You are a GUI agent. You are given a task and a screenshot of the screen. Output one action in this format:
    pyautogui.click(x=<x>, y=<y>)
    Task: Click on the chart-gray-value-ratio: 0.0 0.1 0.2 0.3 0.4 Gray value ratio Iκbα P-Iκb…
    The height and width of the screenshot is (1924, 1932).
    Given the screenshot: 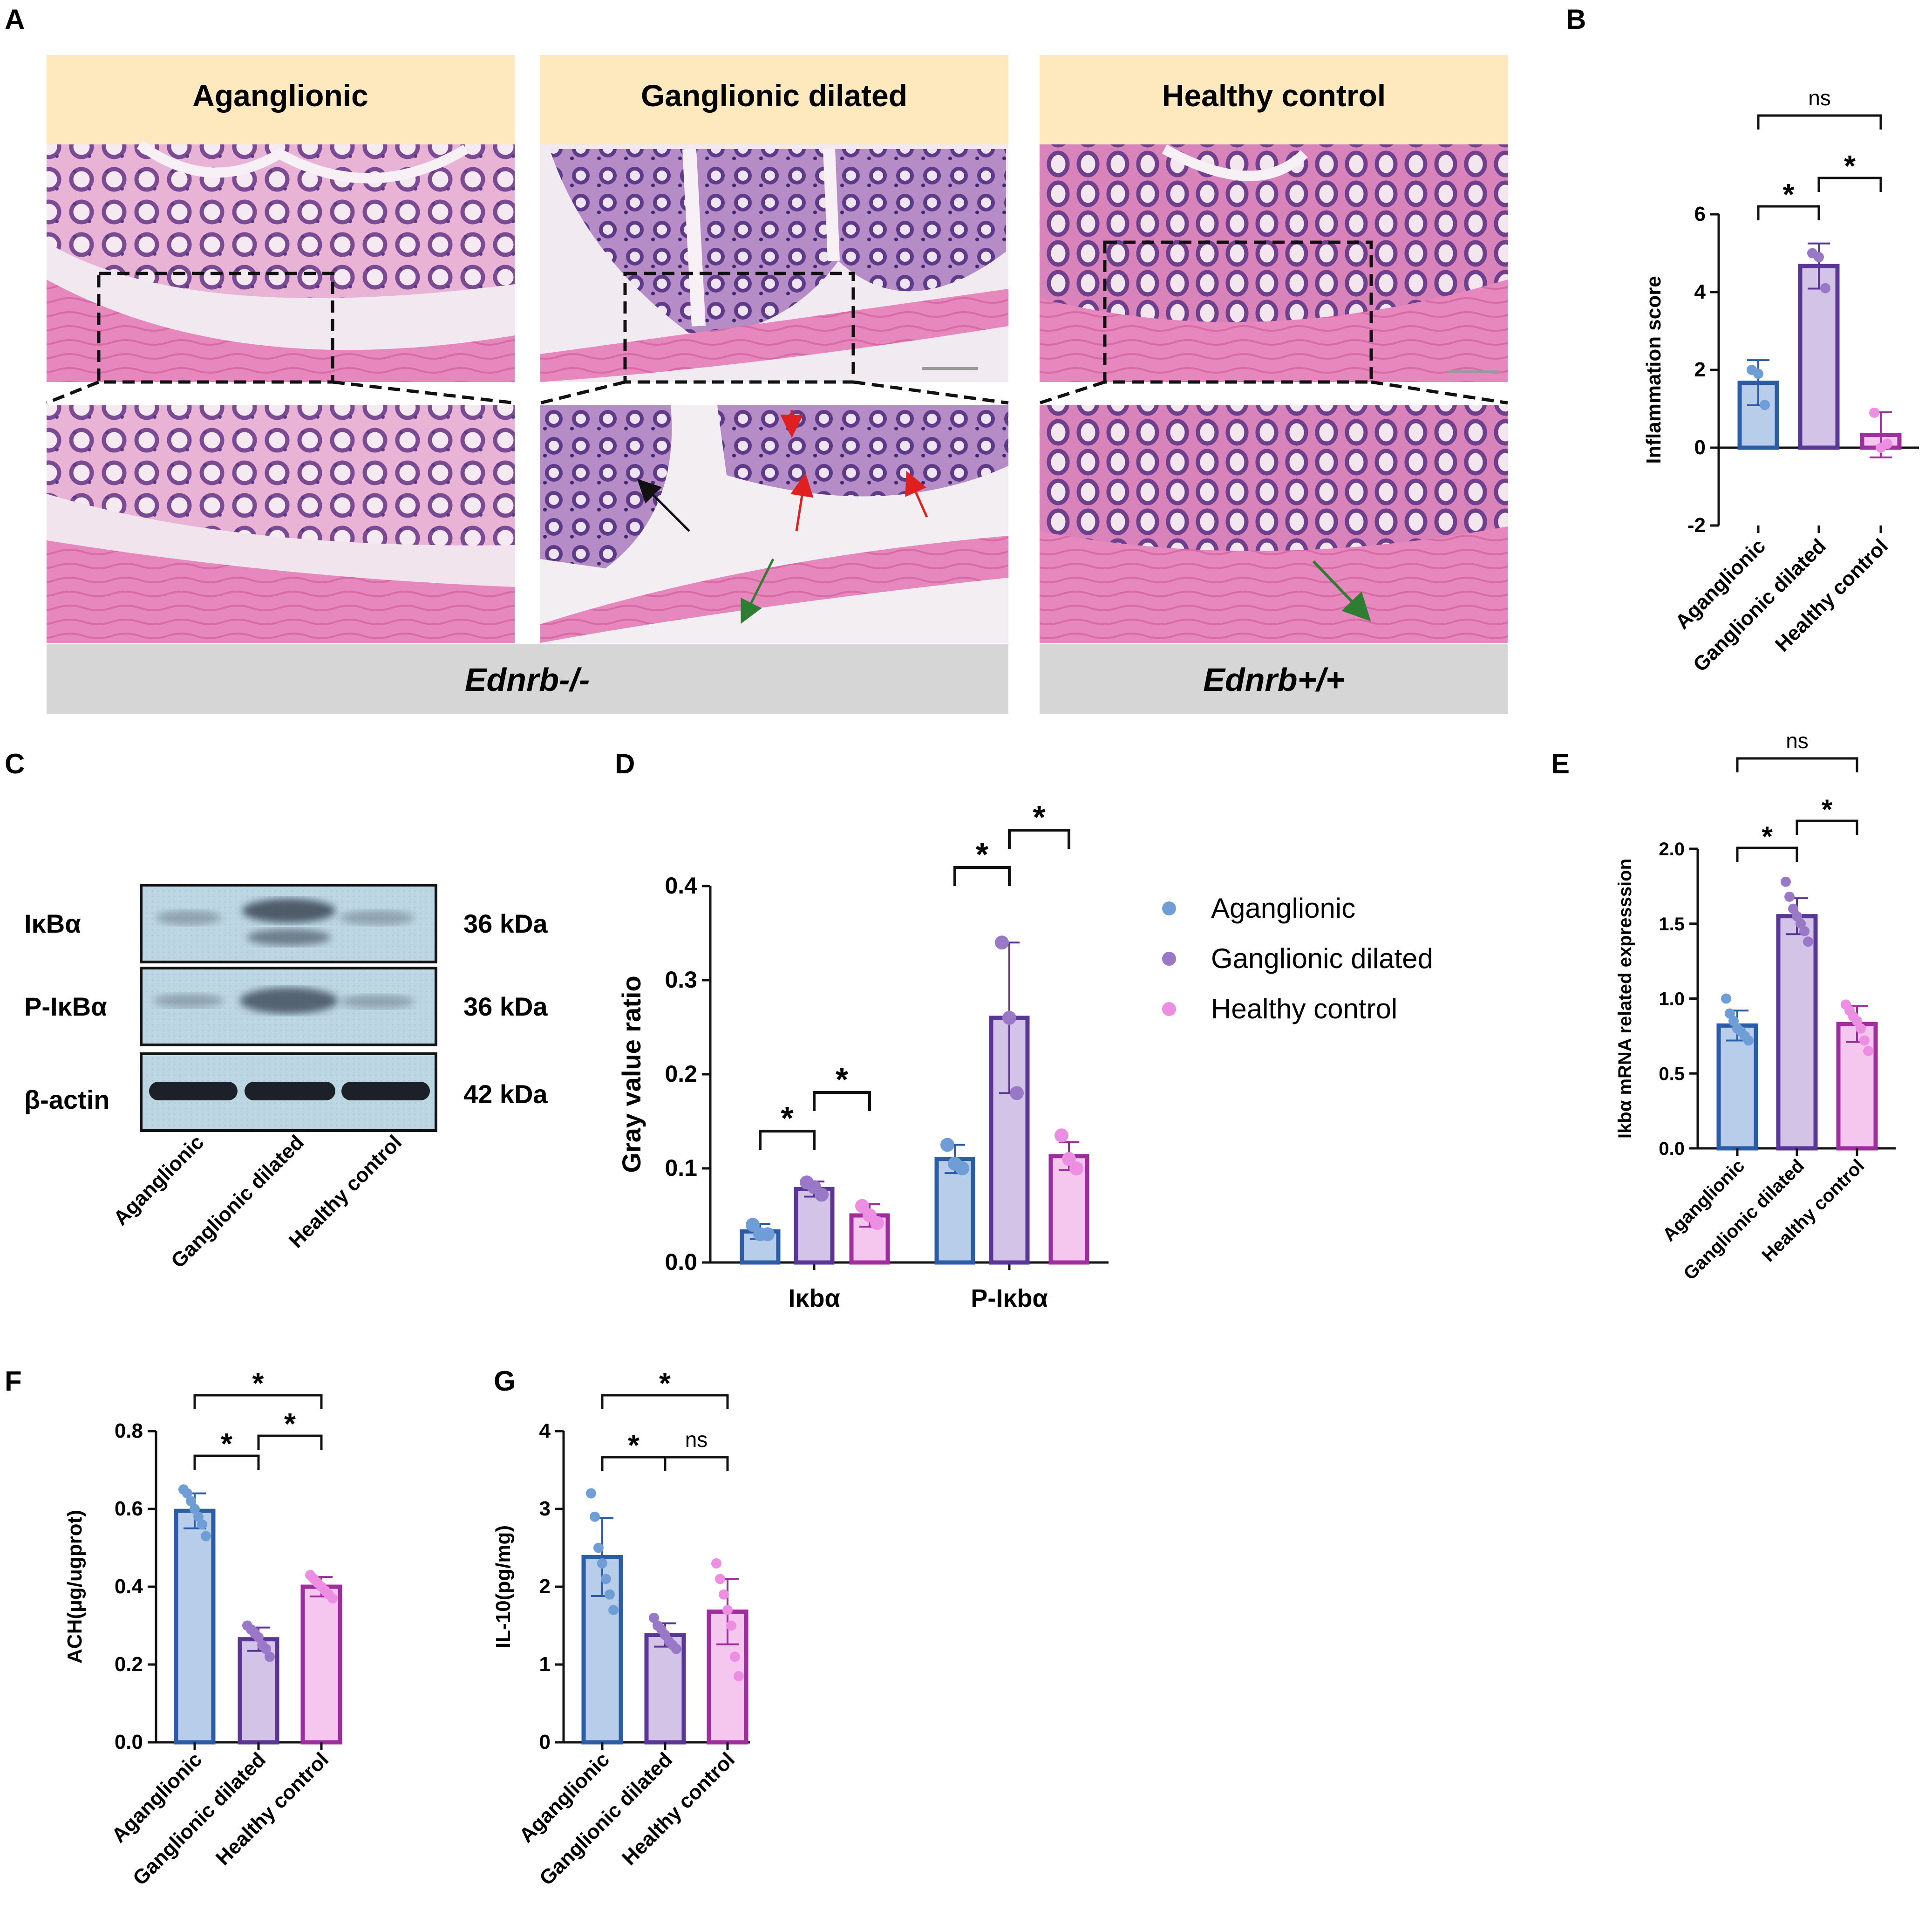 What is the action you would take?
    pyautogui.click(x=863, y=1055)
    